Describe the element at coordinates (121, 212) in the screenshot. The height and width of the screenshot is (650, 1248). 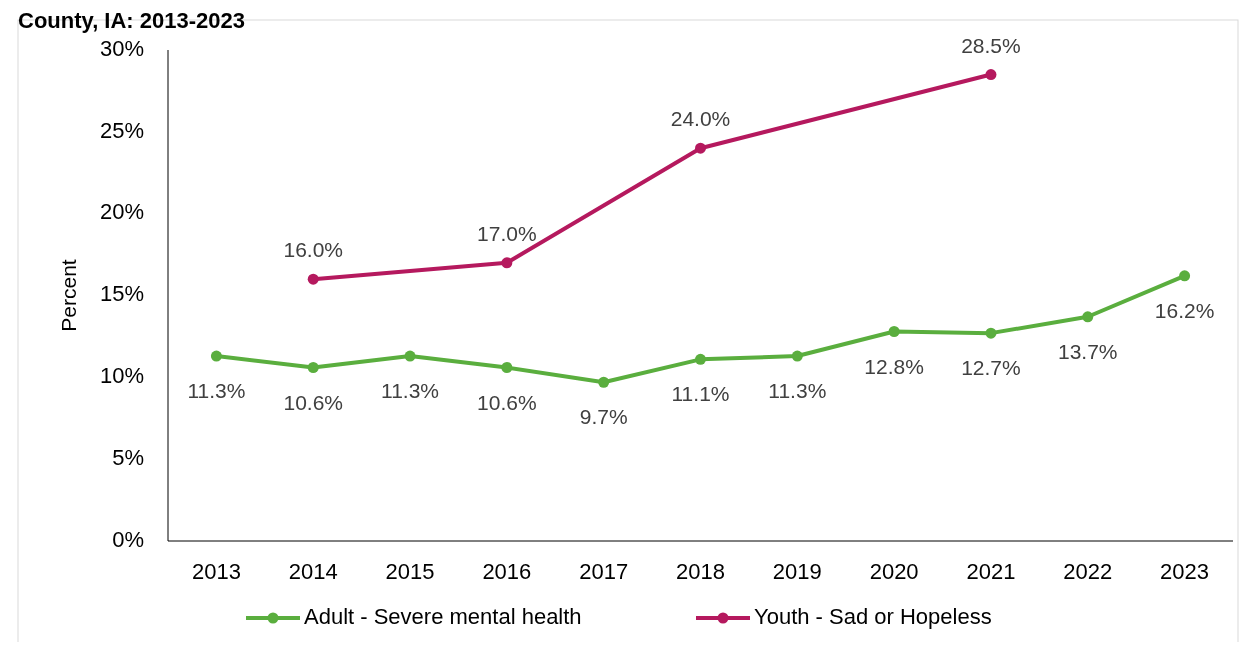
I see `y-tick-label: 20%` at that location.